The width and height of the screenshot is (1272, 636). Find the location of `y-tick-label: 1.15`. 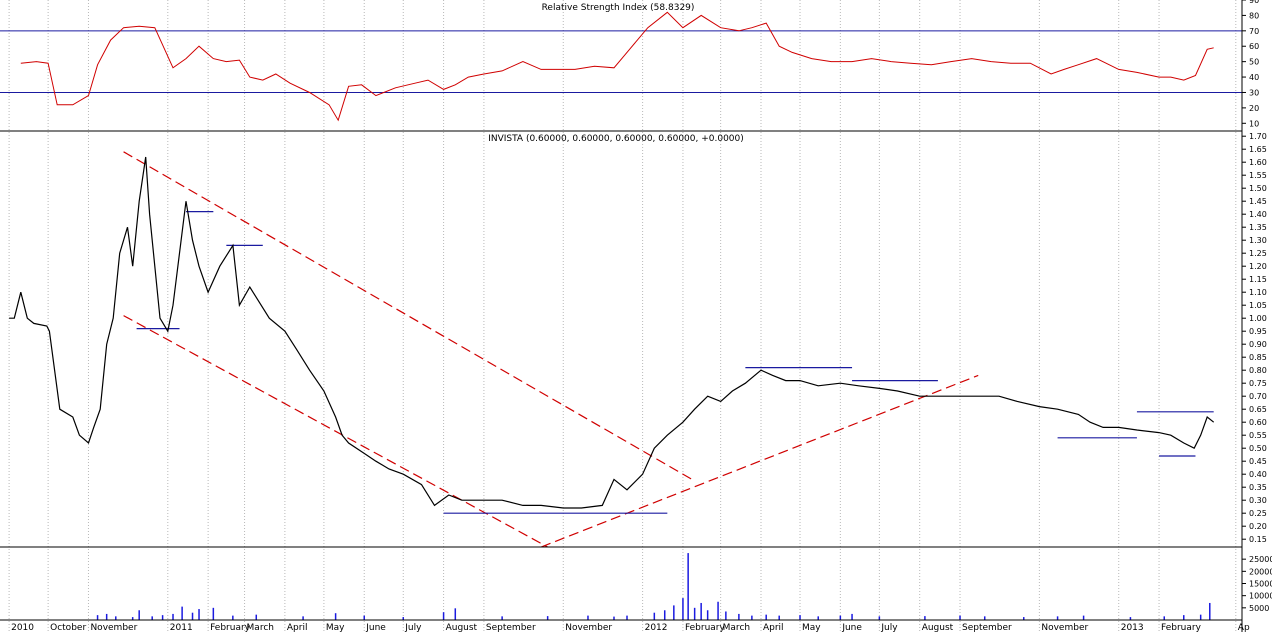

y-tick-label: 1.15 is located at coordinates (1258, 279).